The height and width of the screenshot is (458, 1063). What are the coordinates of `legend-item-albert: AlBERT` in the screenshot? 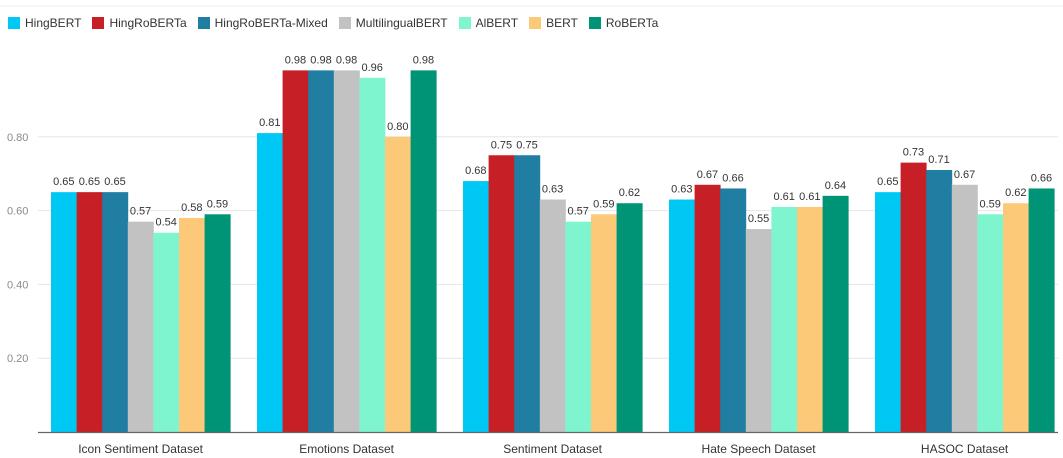 It's located at (488, 23).